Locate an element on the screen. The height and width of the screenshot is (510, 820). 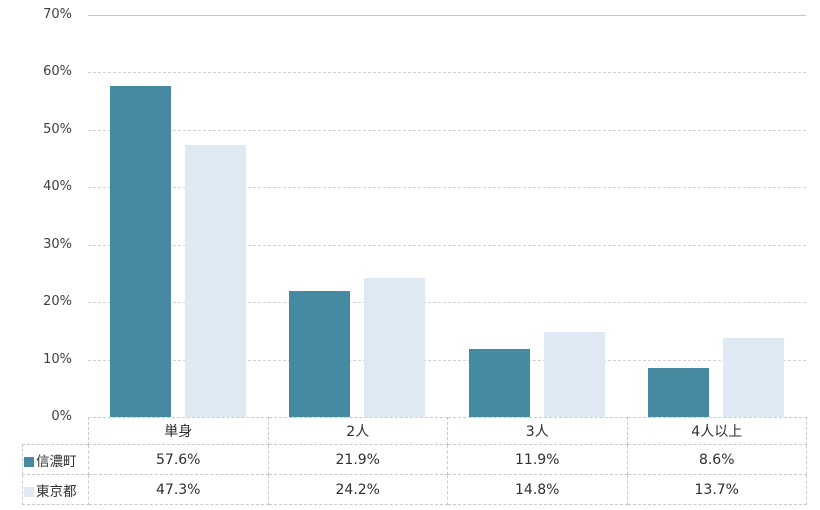
category-header-cell: 4人以上 is located at coordinates (716, 431).